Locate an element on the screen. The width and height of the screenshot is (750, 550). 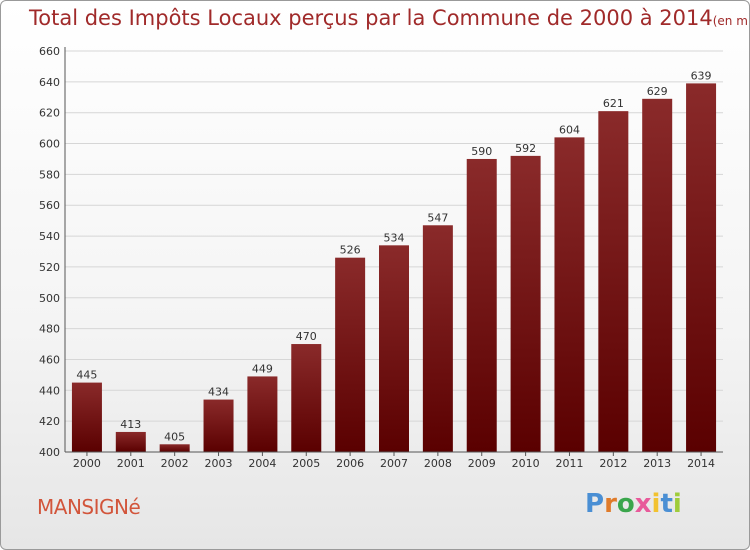
value-label: 604 is located at coordinates (569, 129).